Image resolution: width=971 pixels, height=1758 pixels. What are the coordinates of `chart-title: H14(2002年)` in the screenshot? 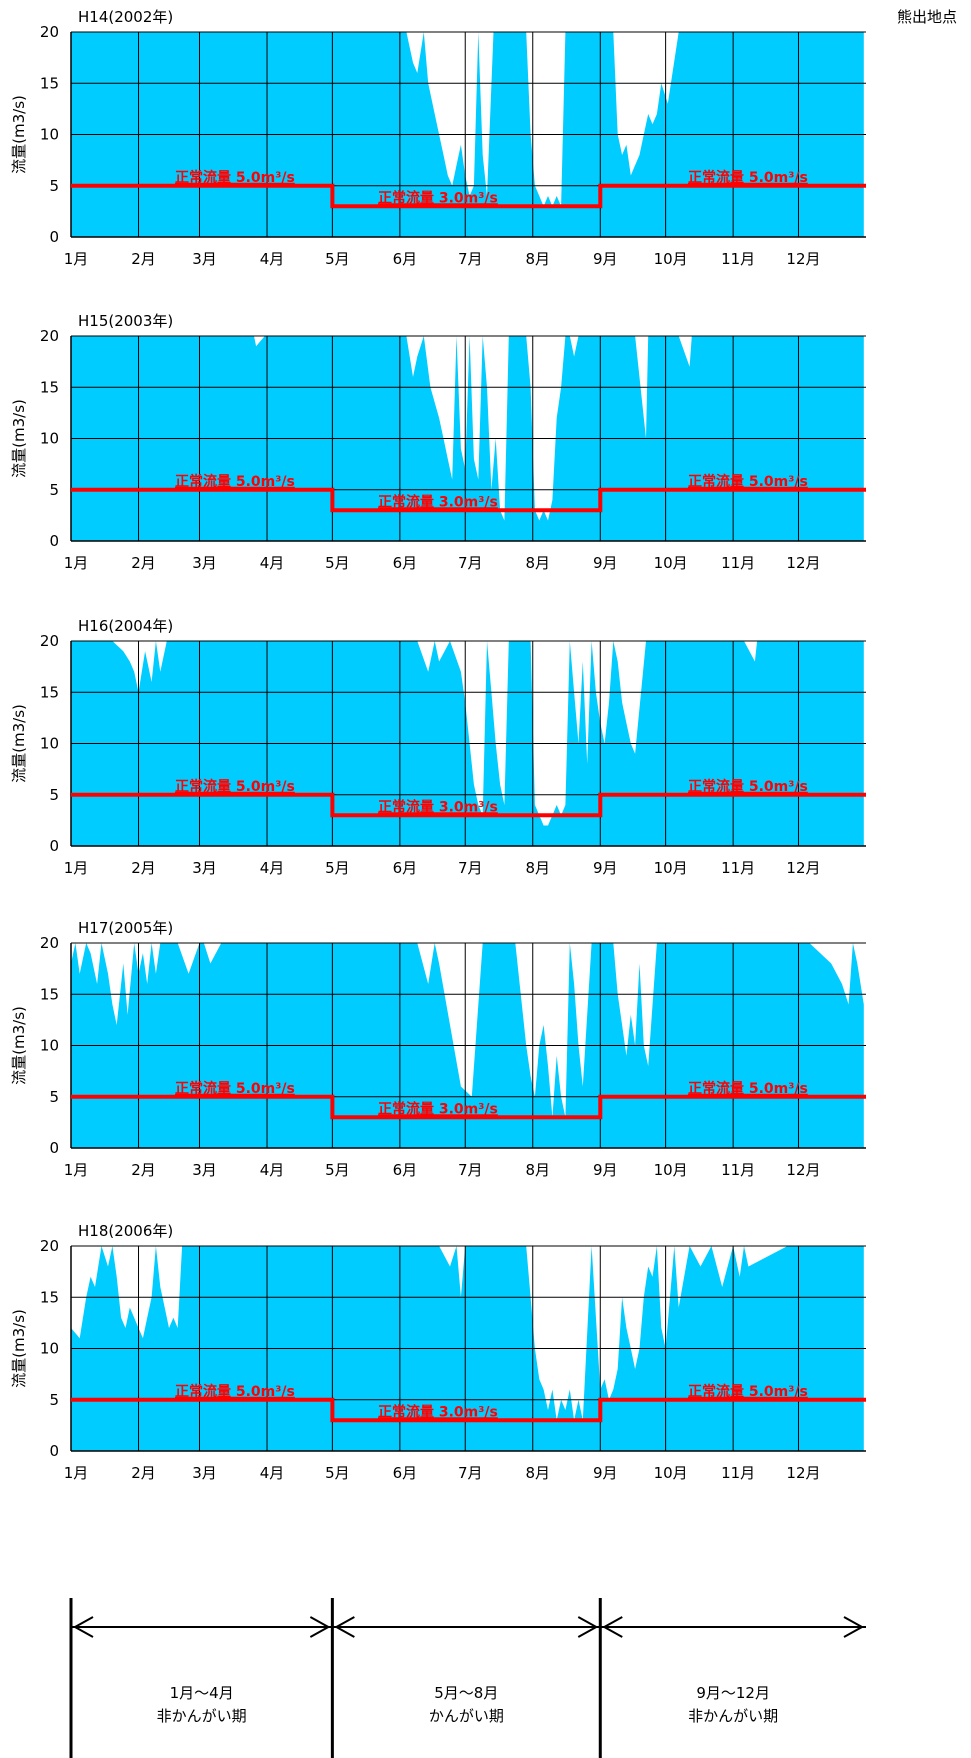 It's located at (125, 17).